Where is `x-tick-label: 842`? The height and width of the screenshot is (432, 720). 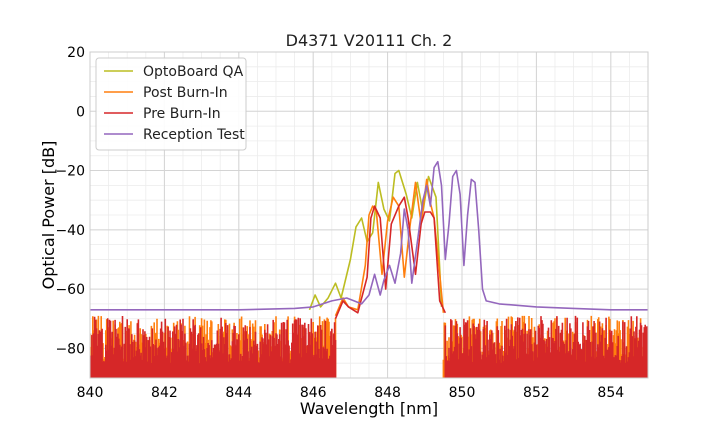 x-tick-label: 842 is located at coordinates (164, 393).